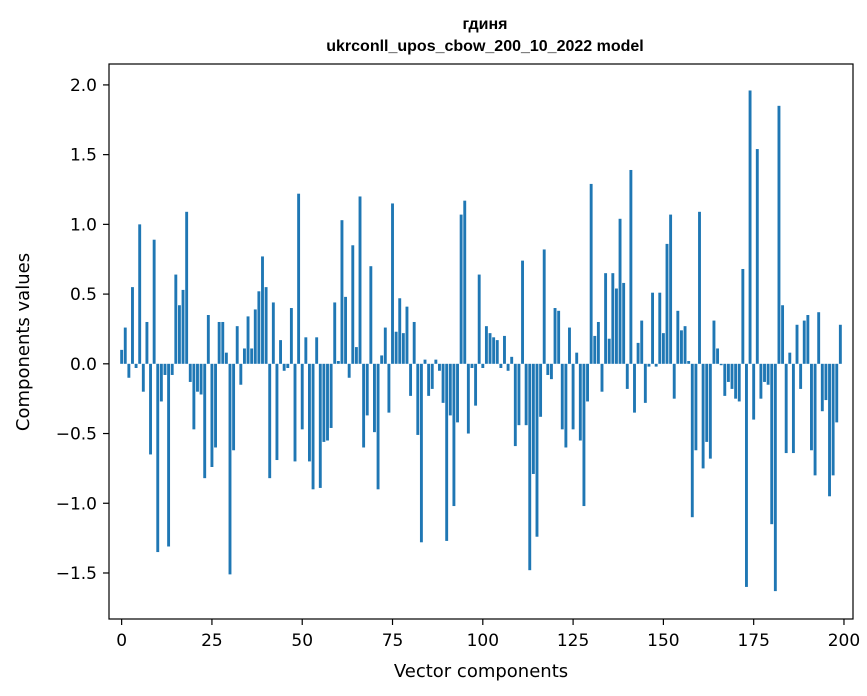 Image resolution: width=867 pixels, height=696 pixels. Describe the element at coordinates (302, 641) in the screenshot. I see `x-tick-label: 50` at that location.